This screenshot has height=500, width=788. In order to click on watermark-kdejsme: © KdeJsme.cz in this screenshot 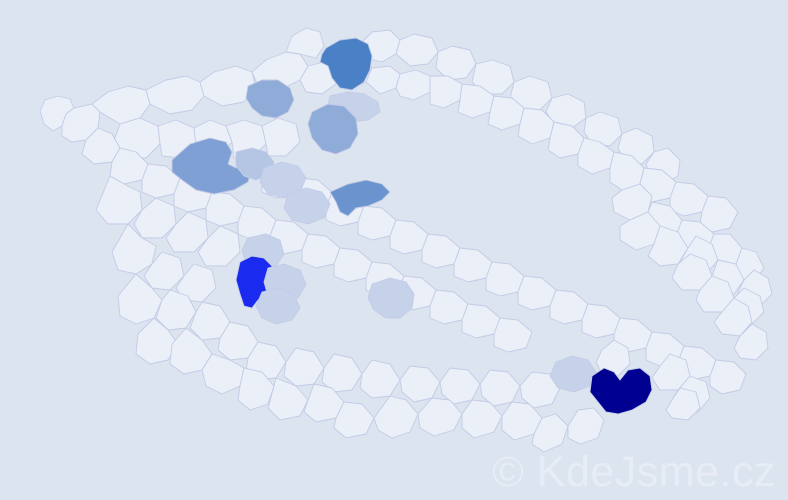, I will do `click(634, 472)`.